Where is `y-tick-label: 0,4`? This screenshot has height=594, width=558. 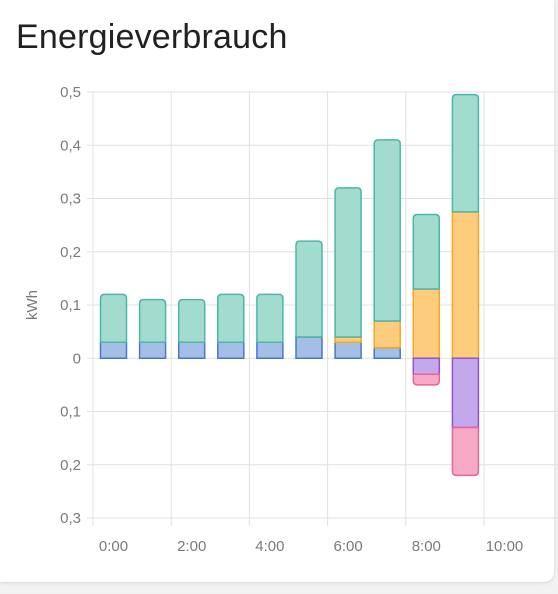 y-tick-label: 0,4 is located at coordinates (70, 145).